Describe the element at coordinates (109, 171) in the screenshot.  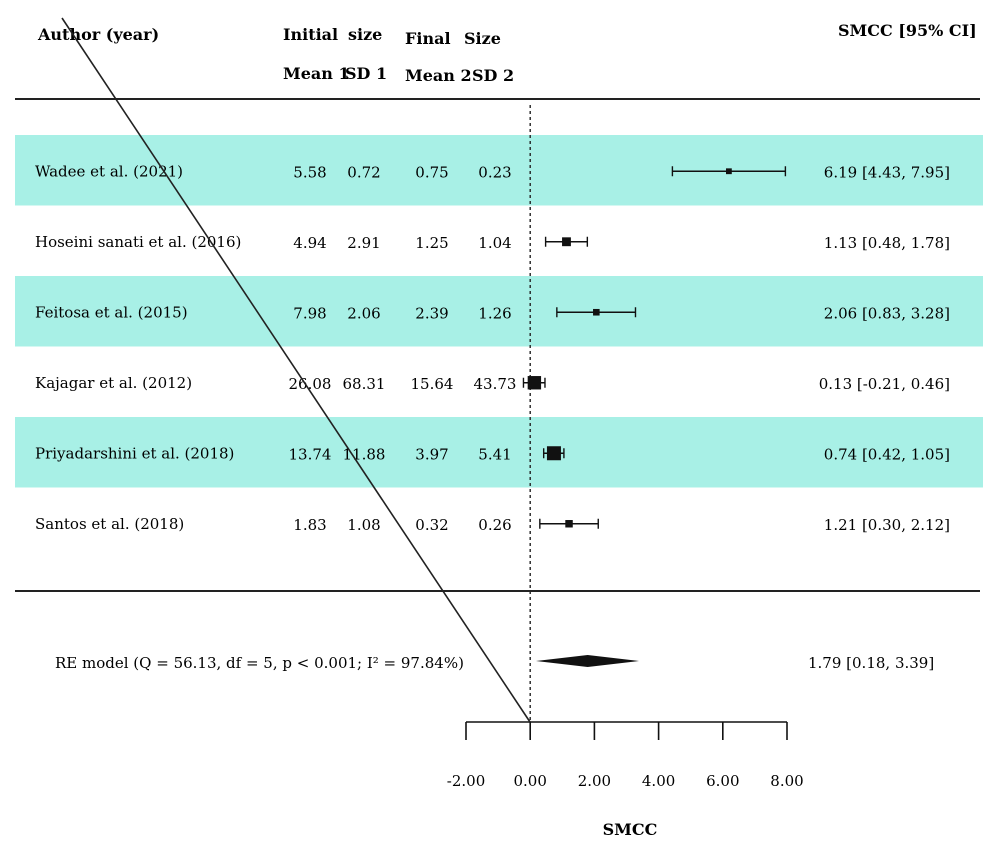
I see `study-label: Wadee et al. (2021)` at that location.